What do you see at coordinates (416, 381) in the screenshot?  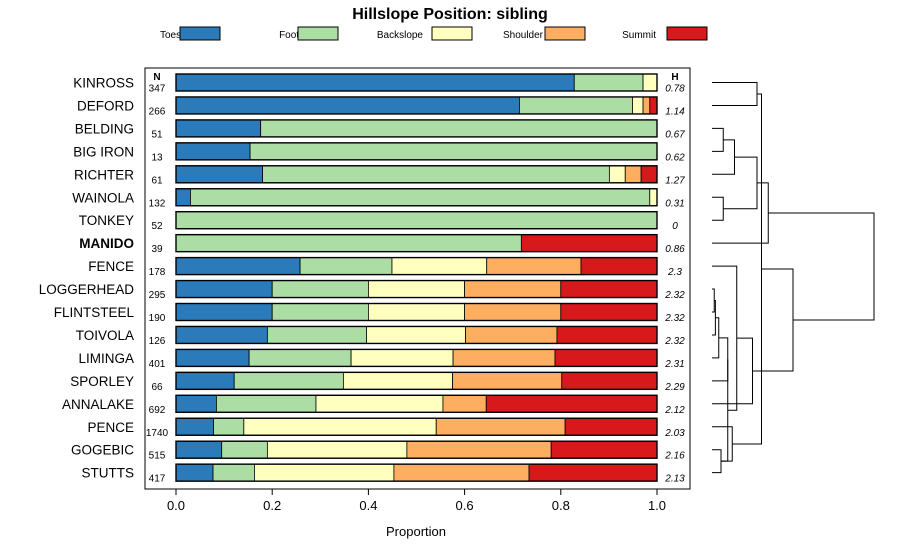 I see `bar-outline-sporley` at bounding box center [416, 381].